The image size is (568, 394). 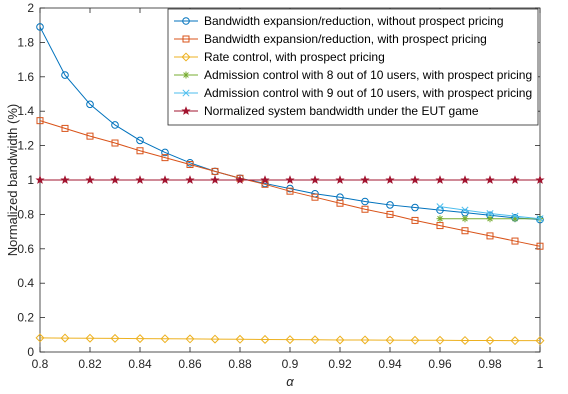 What do you see at coordinates (390, 364) in the screenshot?
I see `x-tick-label: 0.94` at bounding box center [390, 364].